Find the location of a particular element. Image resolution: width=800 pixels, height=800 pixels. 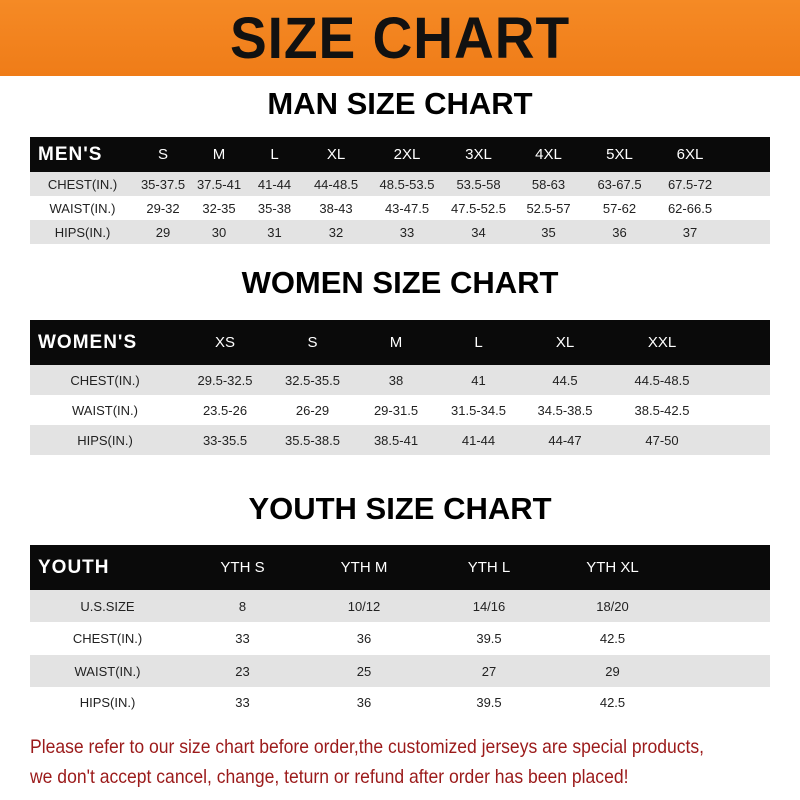

size-cell: XXL is located at coordinates (662, 342).